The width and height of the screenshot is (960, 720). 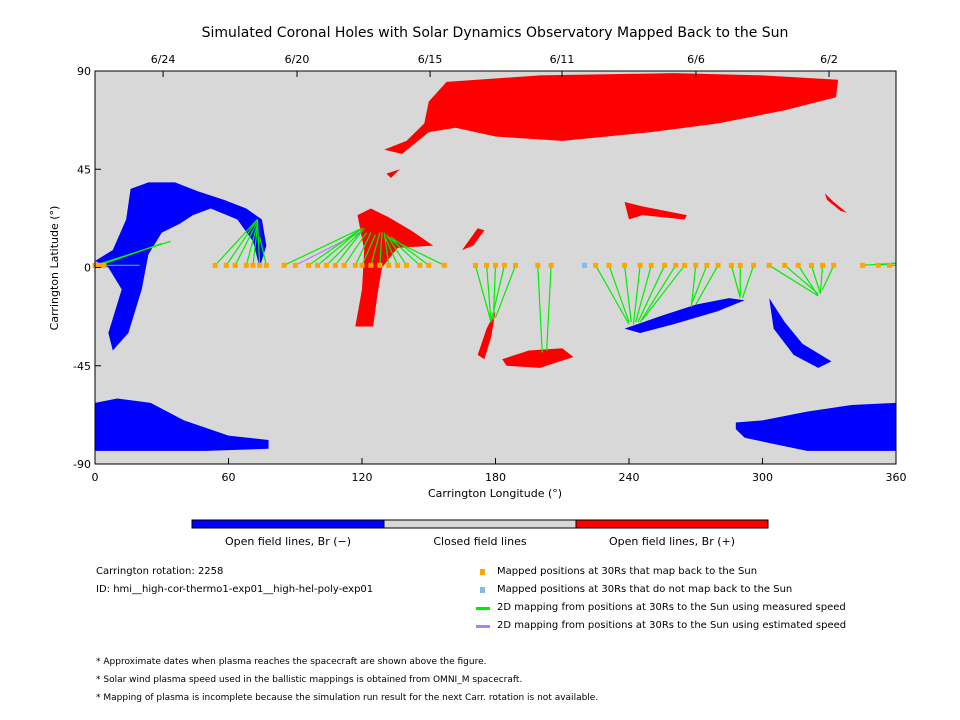 I want to click on colorbar-positive, so click(x=672, y=524).